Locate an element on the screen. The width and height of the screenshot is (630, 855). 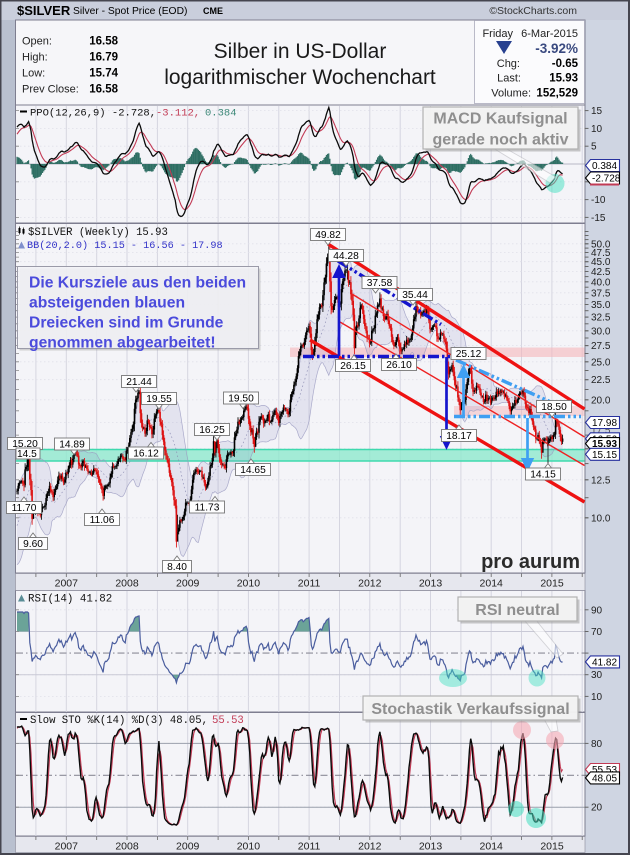
svg-text: 27.5 is located at coordinates (601, 346).